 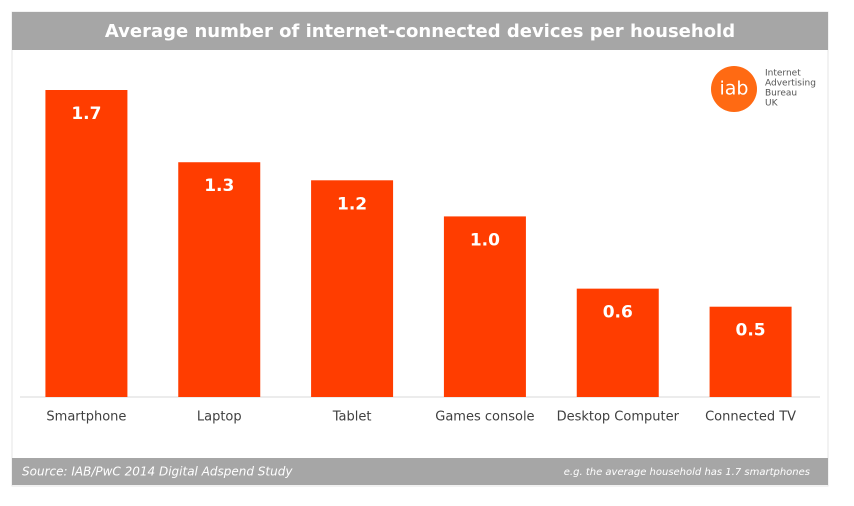 I want to click on x-tick-label: Tablet, so click(x=352, y=417).